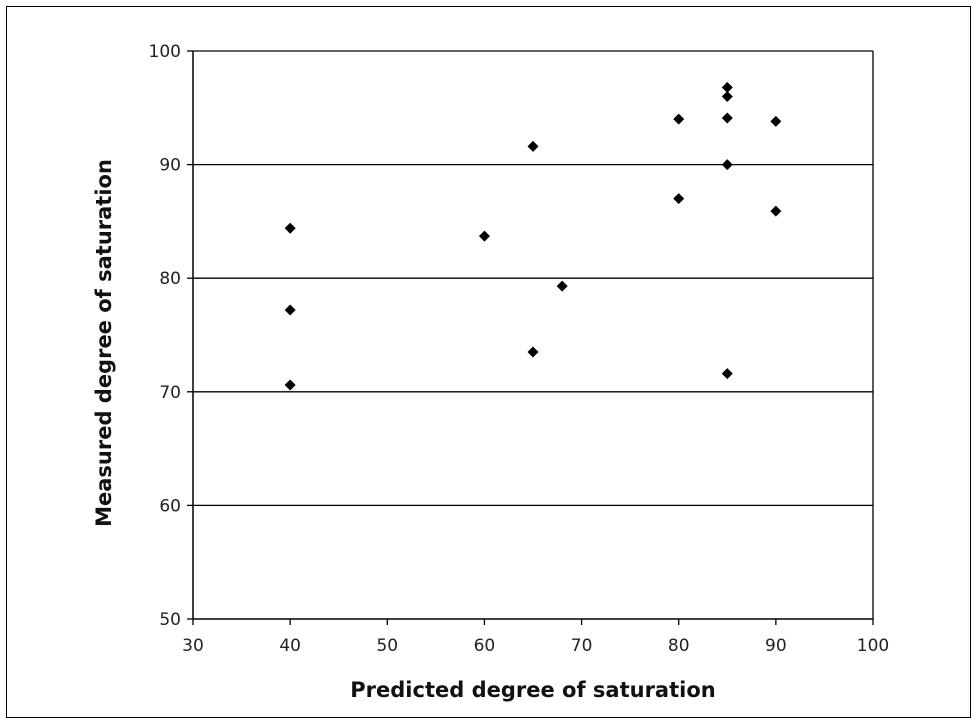 This screenshot has width=979, height=722. What do you see at coordinates (776, 646) in the screenshot?
I see `x-tick-label-90: 90` at bounding box center [776, 646].